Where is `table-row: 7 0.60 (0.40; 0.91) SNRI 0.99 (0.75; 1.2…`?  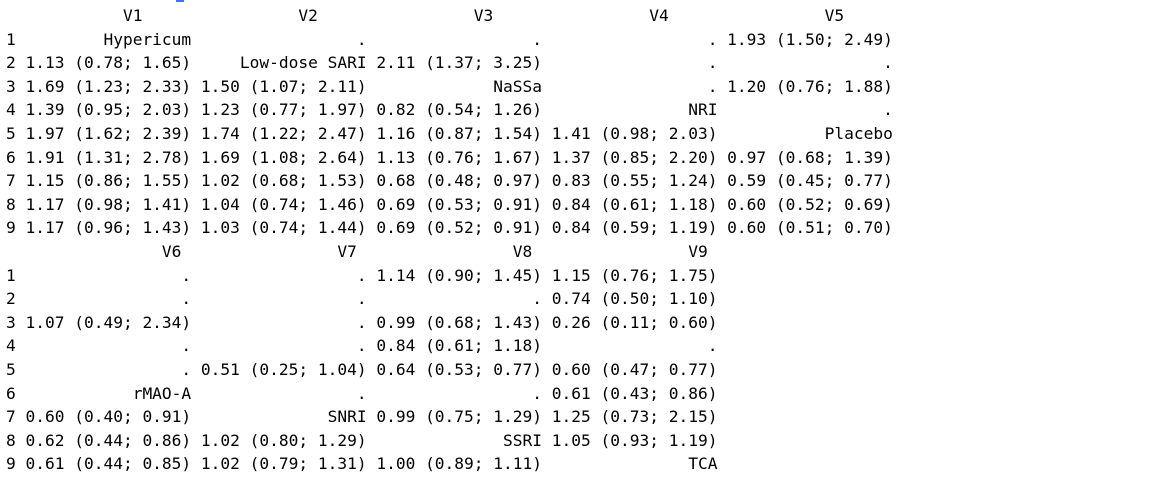
table-row: 7 0.60 (0.40; 0.91) SNRI 0.99 (0.75; 1.2… is located at coordinates (362, 417).